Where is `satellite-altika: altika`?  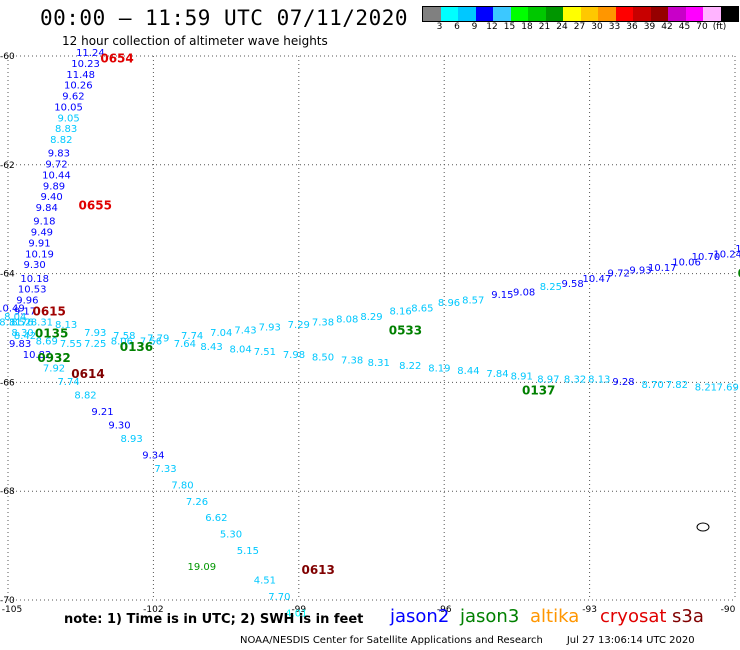 satellite-altika: altika is located at coordinates (555, 616).